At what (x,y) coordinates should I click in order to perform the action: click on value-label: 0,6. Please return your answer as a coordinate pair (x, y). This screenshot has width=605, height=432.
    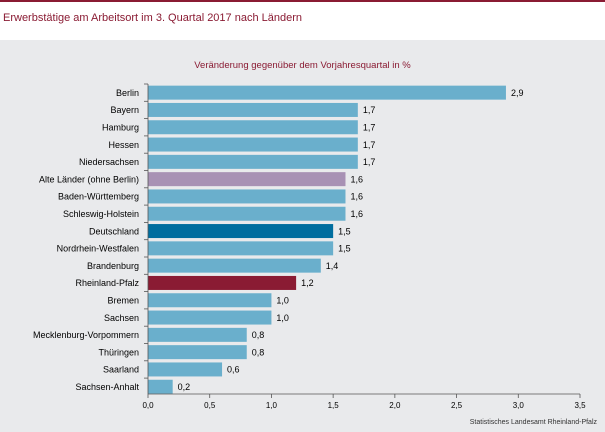
    Looking at the image, I should click on (233, 370).